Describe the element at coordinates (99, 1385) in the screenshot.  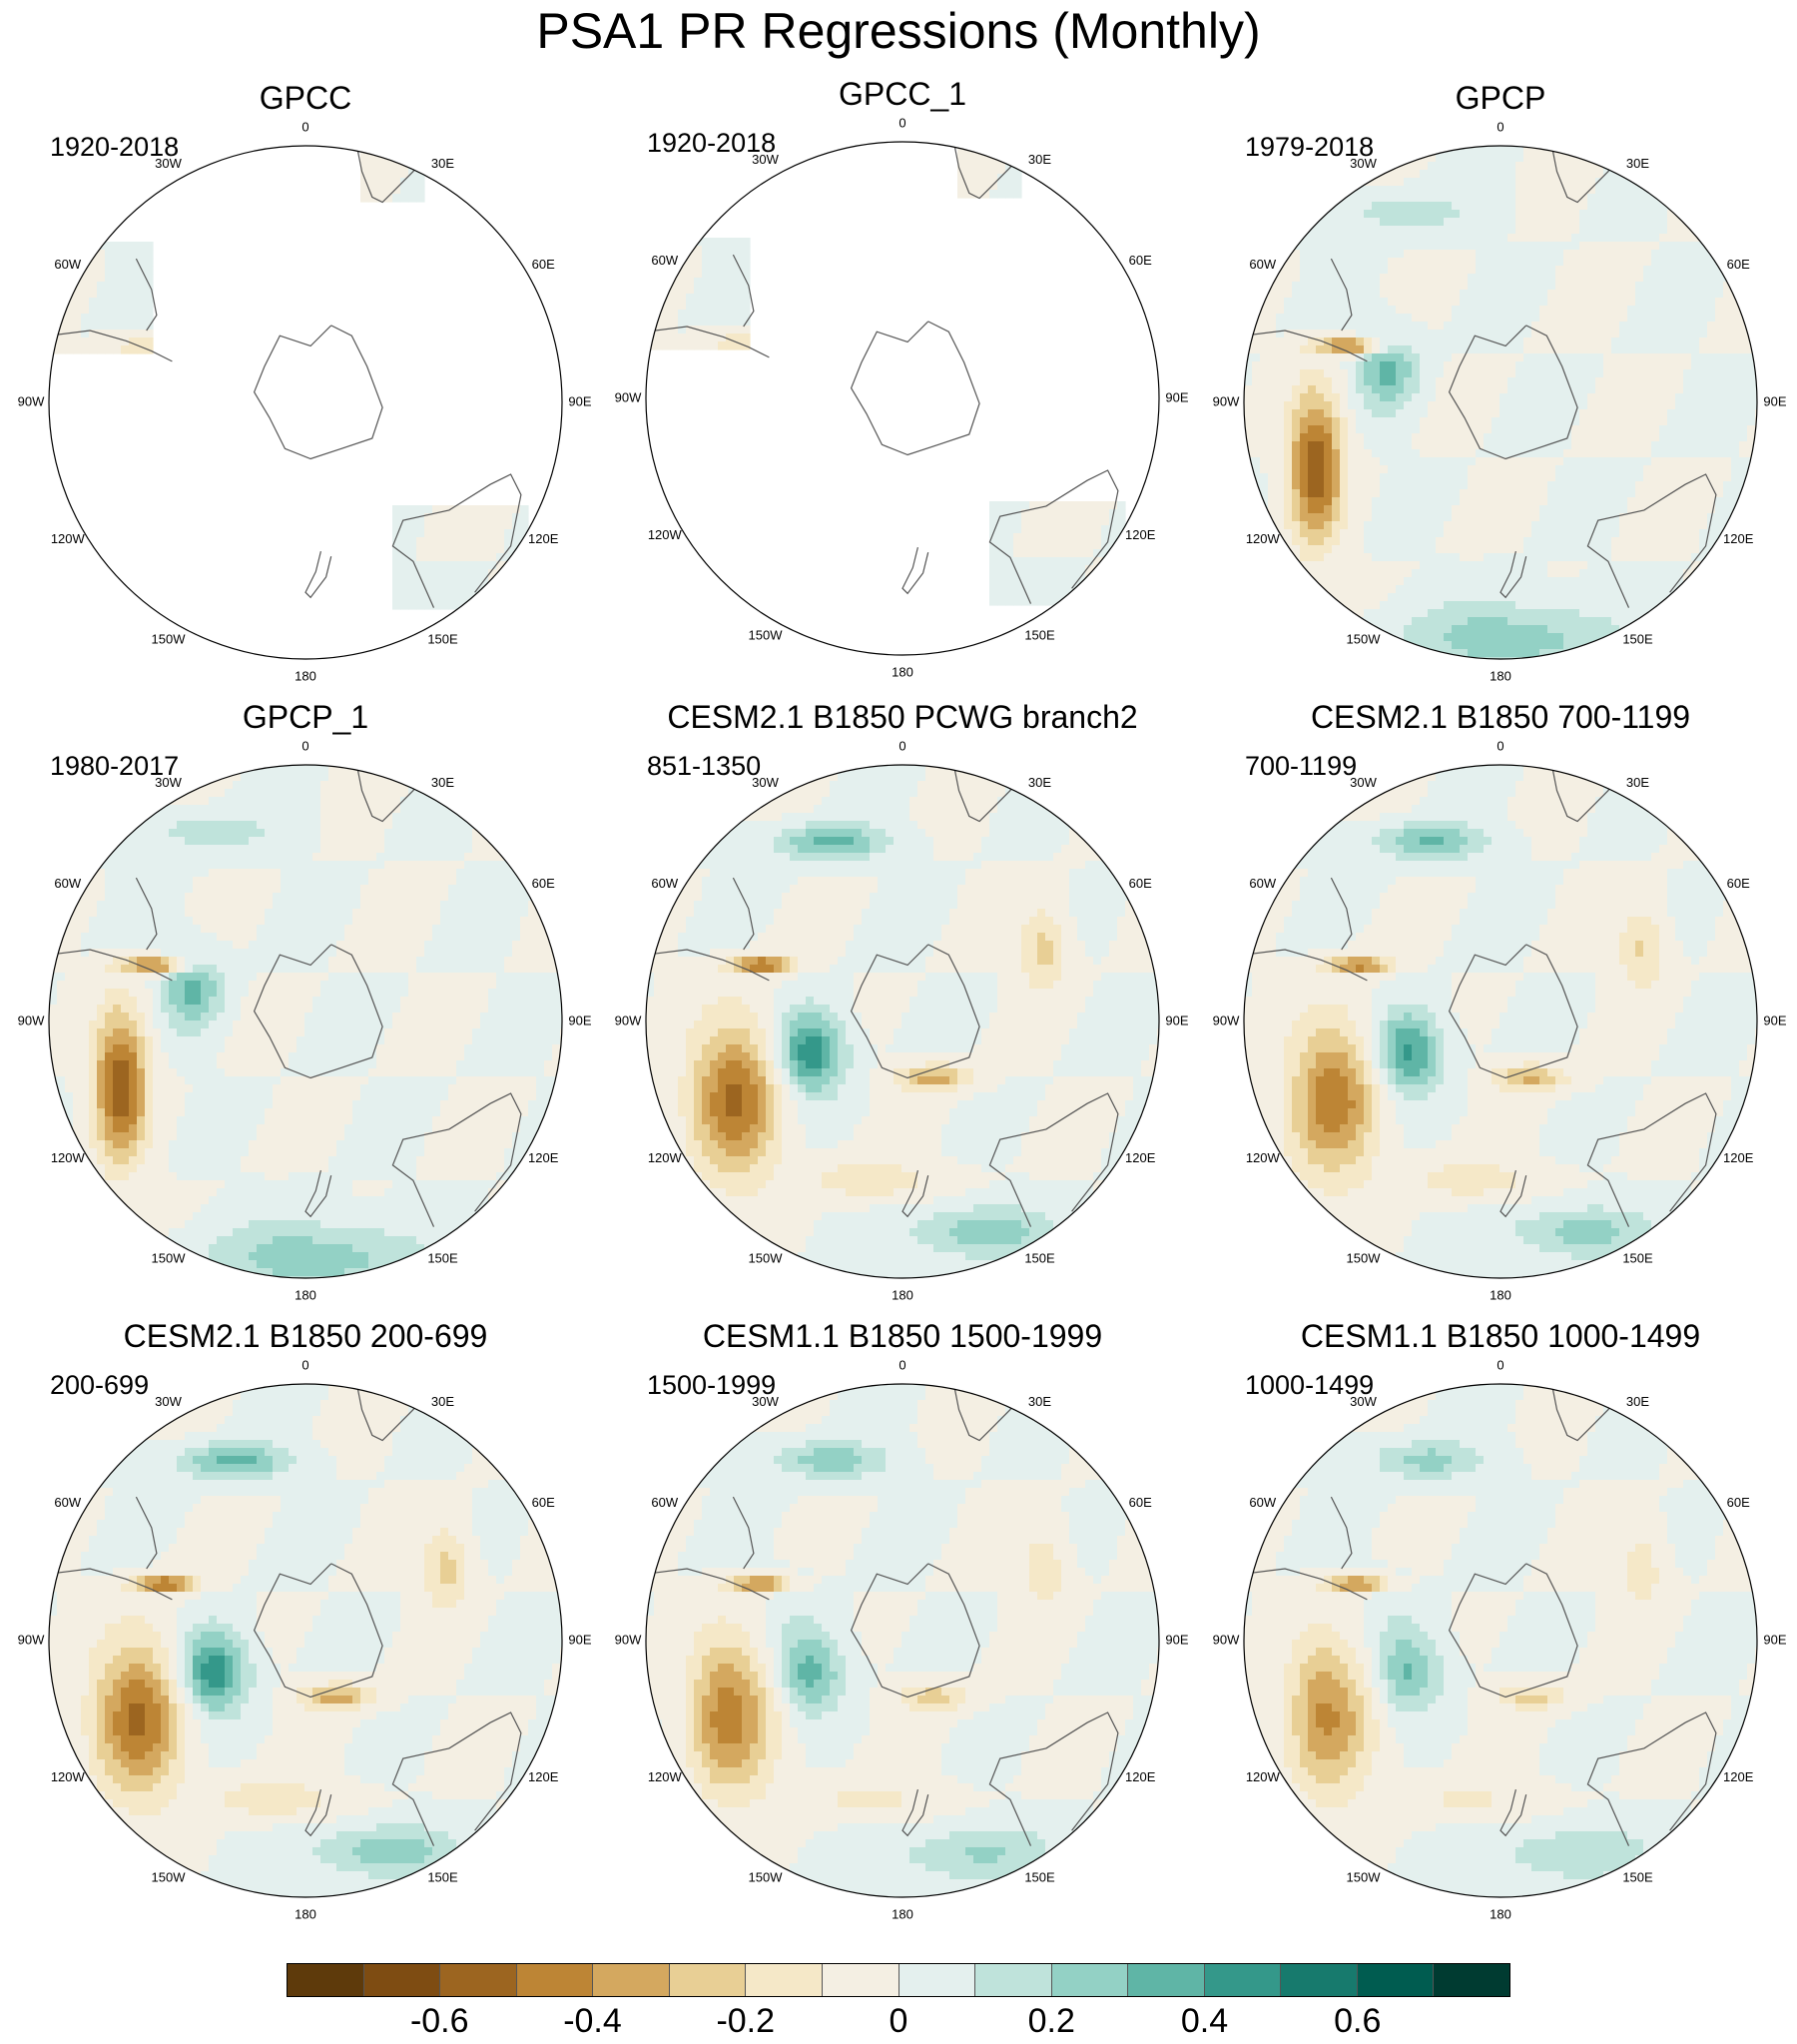
I see `panel-period: 200-699` at that location.